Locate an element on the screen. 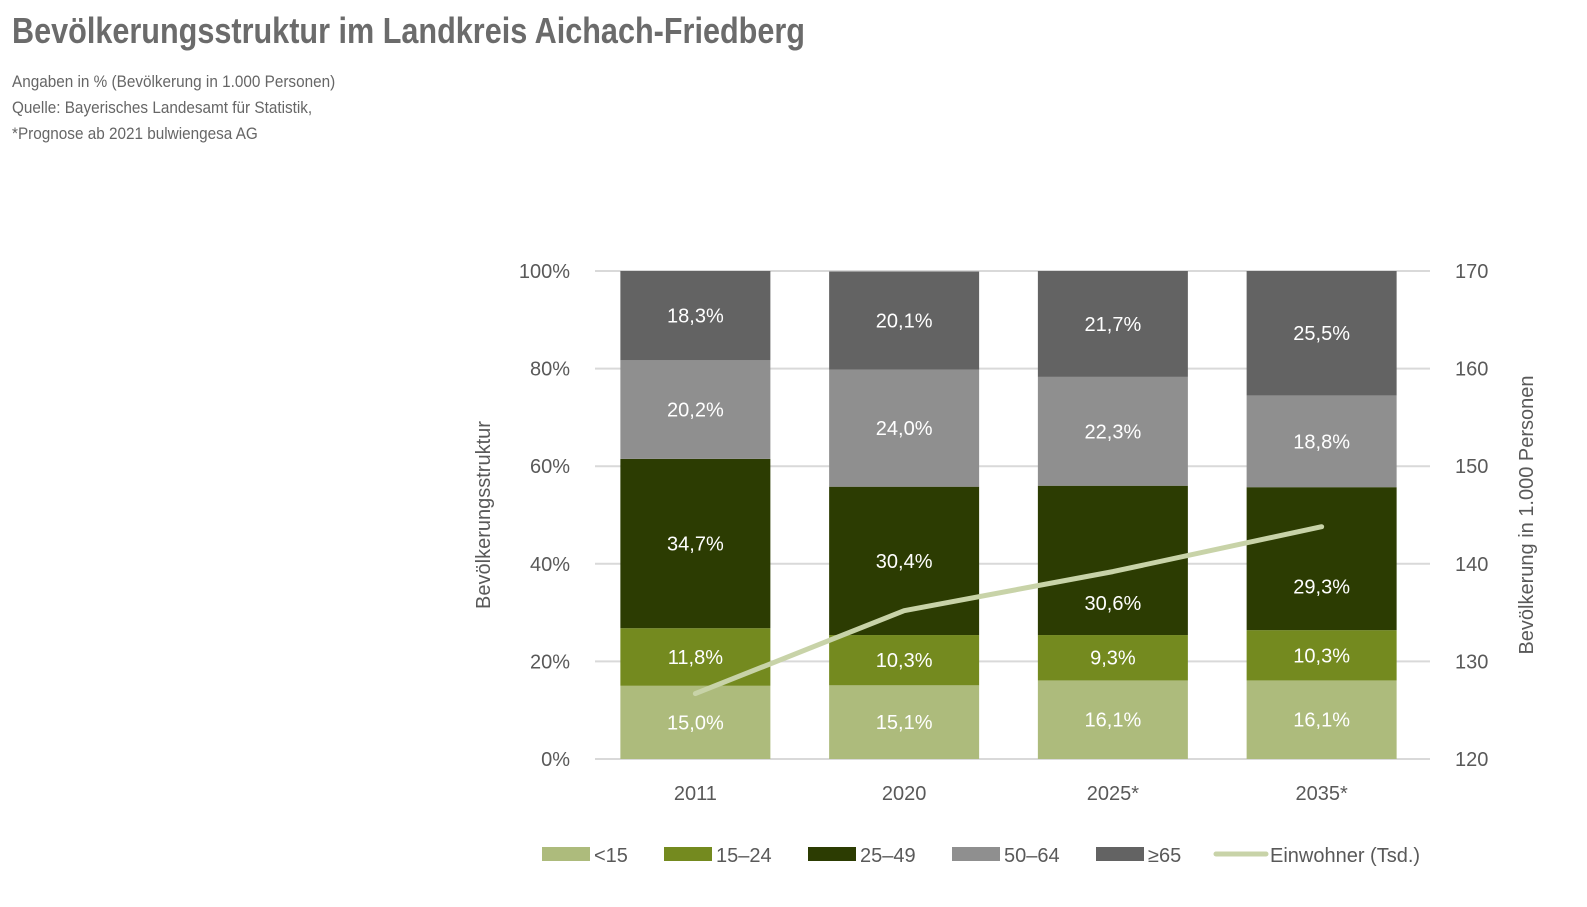  legend-label: <15 is located at coordinates (611, 856).